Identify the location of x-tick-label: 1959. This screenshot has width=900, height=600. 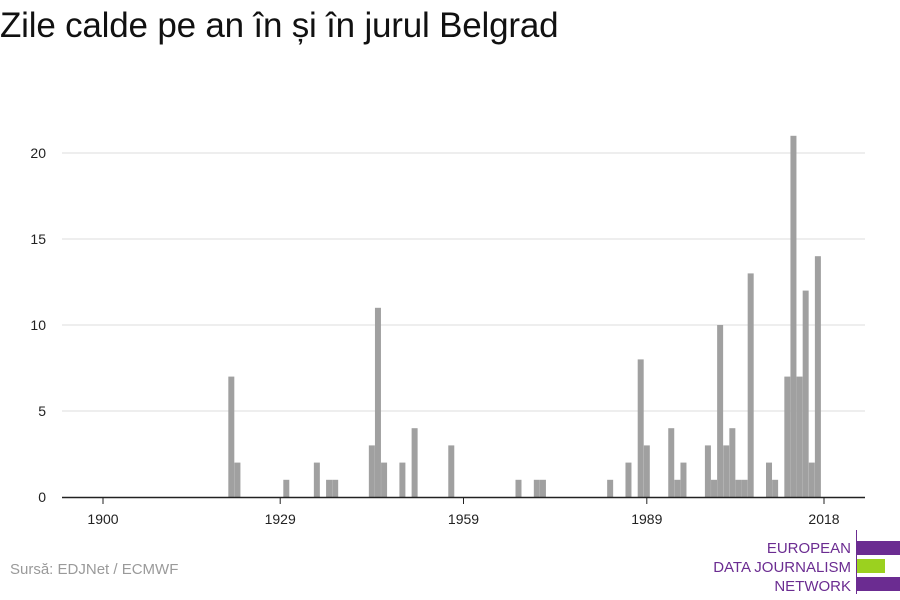
(463, 519).